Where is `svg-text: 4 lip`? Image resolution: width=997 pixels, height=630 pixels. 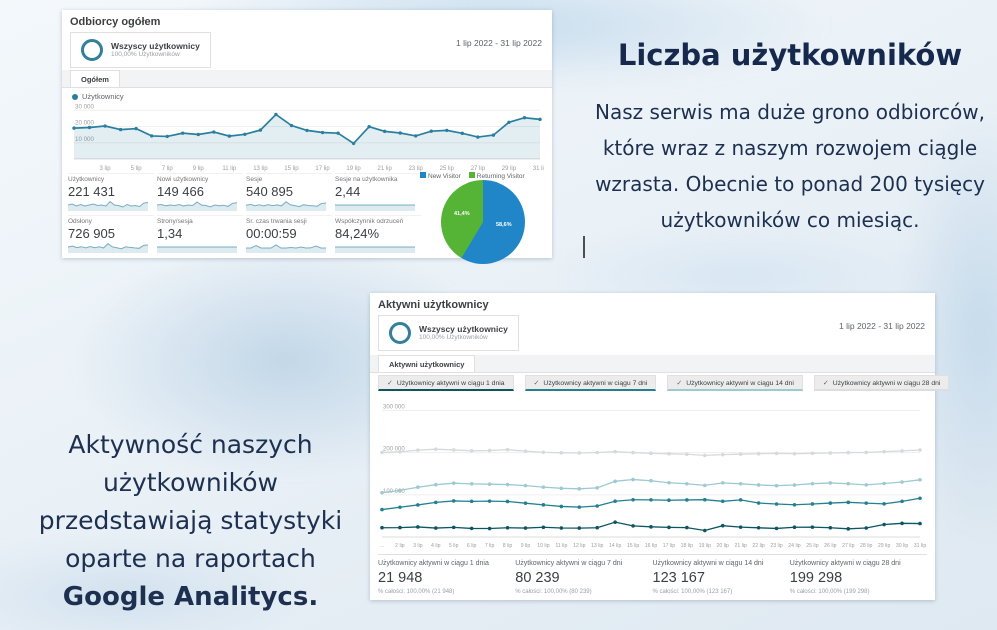
svg-text: 4 lip is located at coordinates (436, 546).